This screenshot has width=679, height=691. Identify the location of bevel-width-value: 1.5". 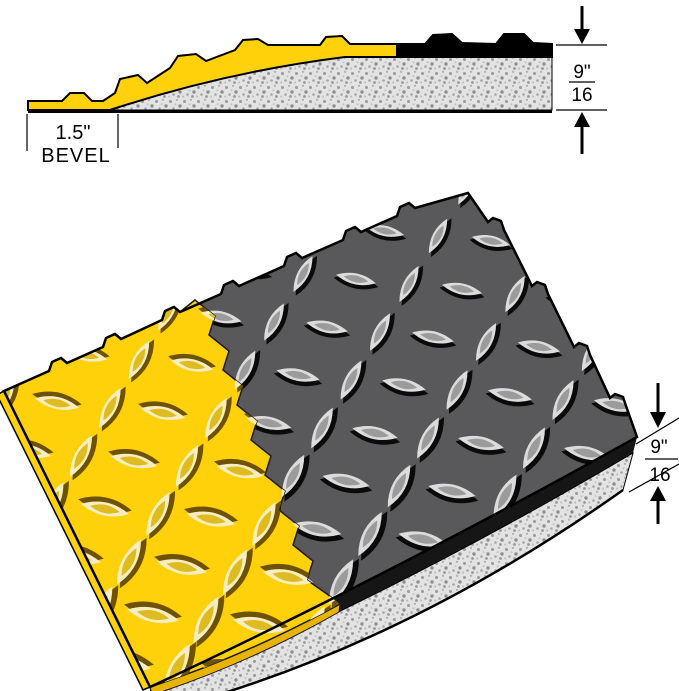
(73, 133).